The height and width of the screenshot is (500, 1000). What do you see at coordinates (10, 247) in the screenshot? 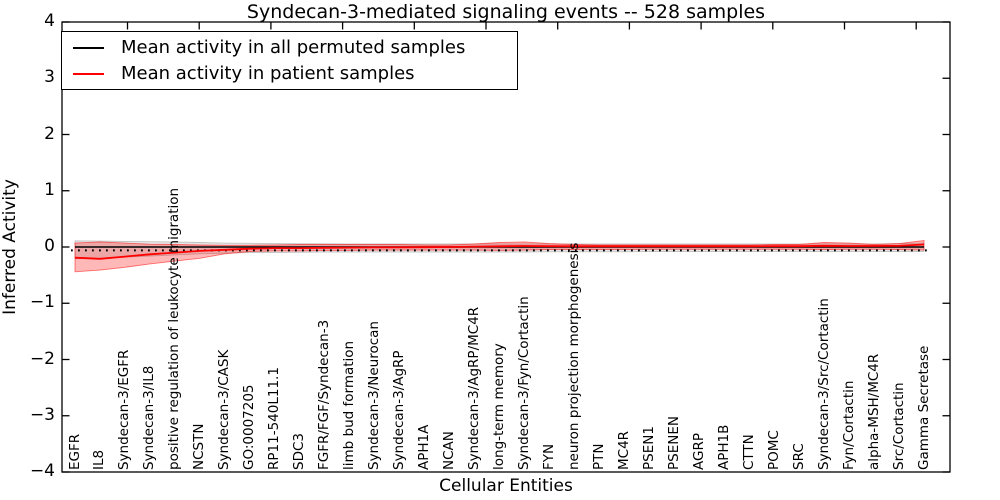
I see `y-axis-title: Inferred Activity` at bounding box center [10, 247].